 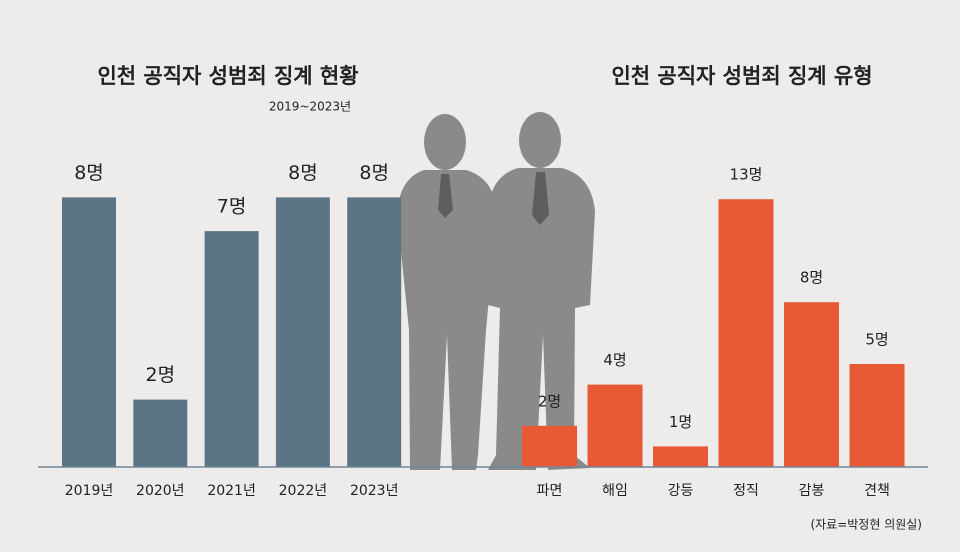 What do you see at coordinates (160, 491) in the screenshot?
I see `x-tick-label: 2020년` at bounding box center [160, 491].